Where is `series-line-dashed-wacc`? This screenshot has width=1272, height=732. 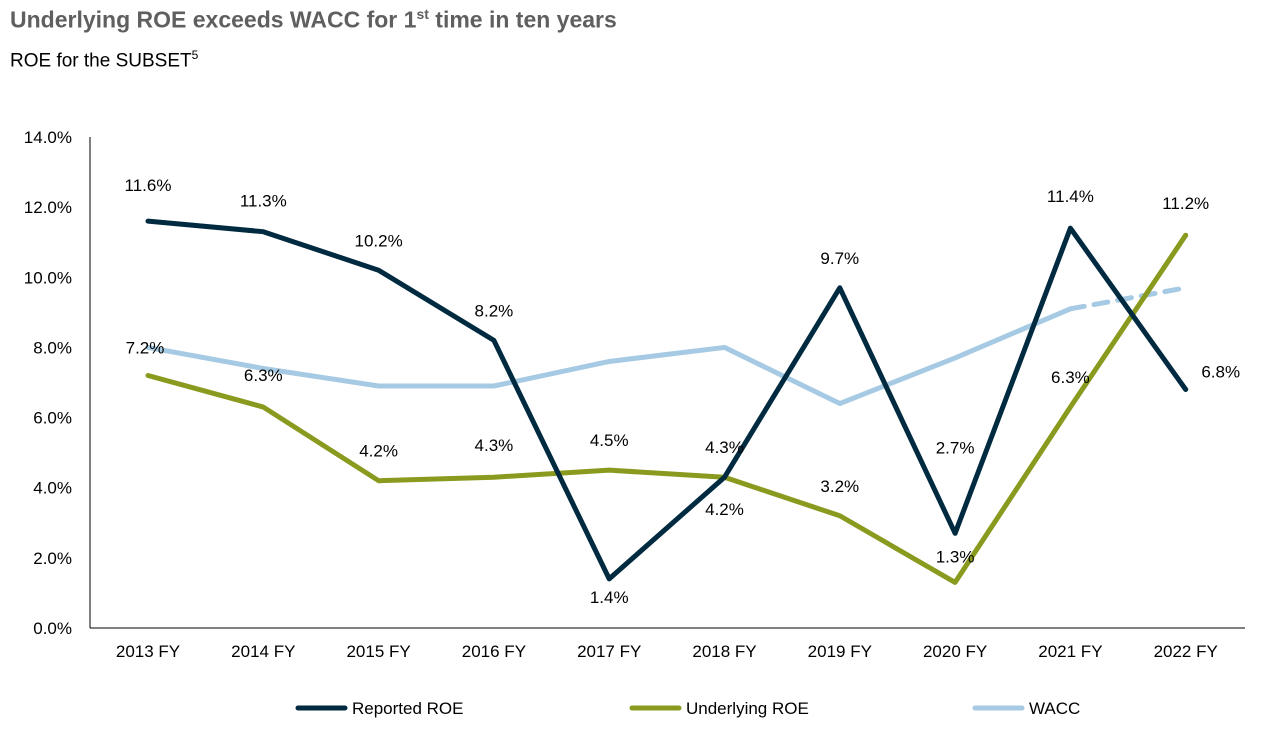
series-line-dashed-wacc is located at coordinates (1128, 298).